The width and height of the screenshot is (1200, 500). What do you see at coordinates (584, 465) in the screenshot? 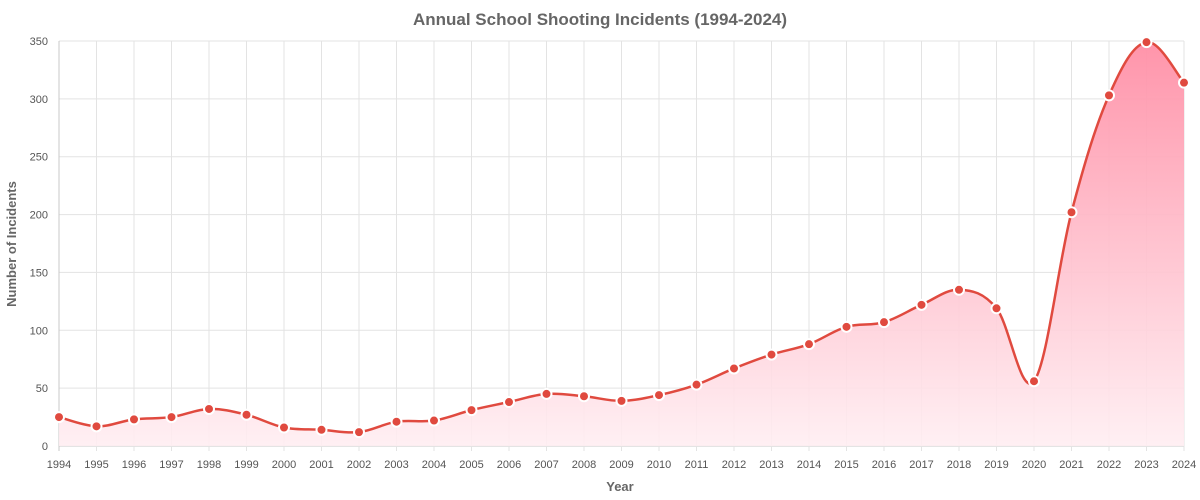
I see `x-tick-label: 2008` at bounding box center [584, 465].